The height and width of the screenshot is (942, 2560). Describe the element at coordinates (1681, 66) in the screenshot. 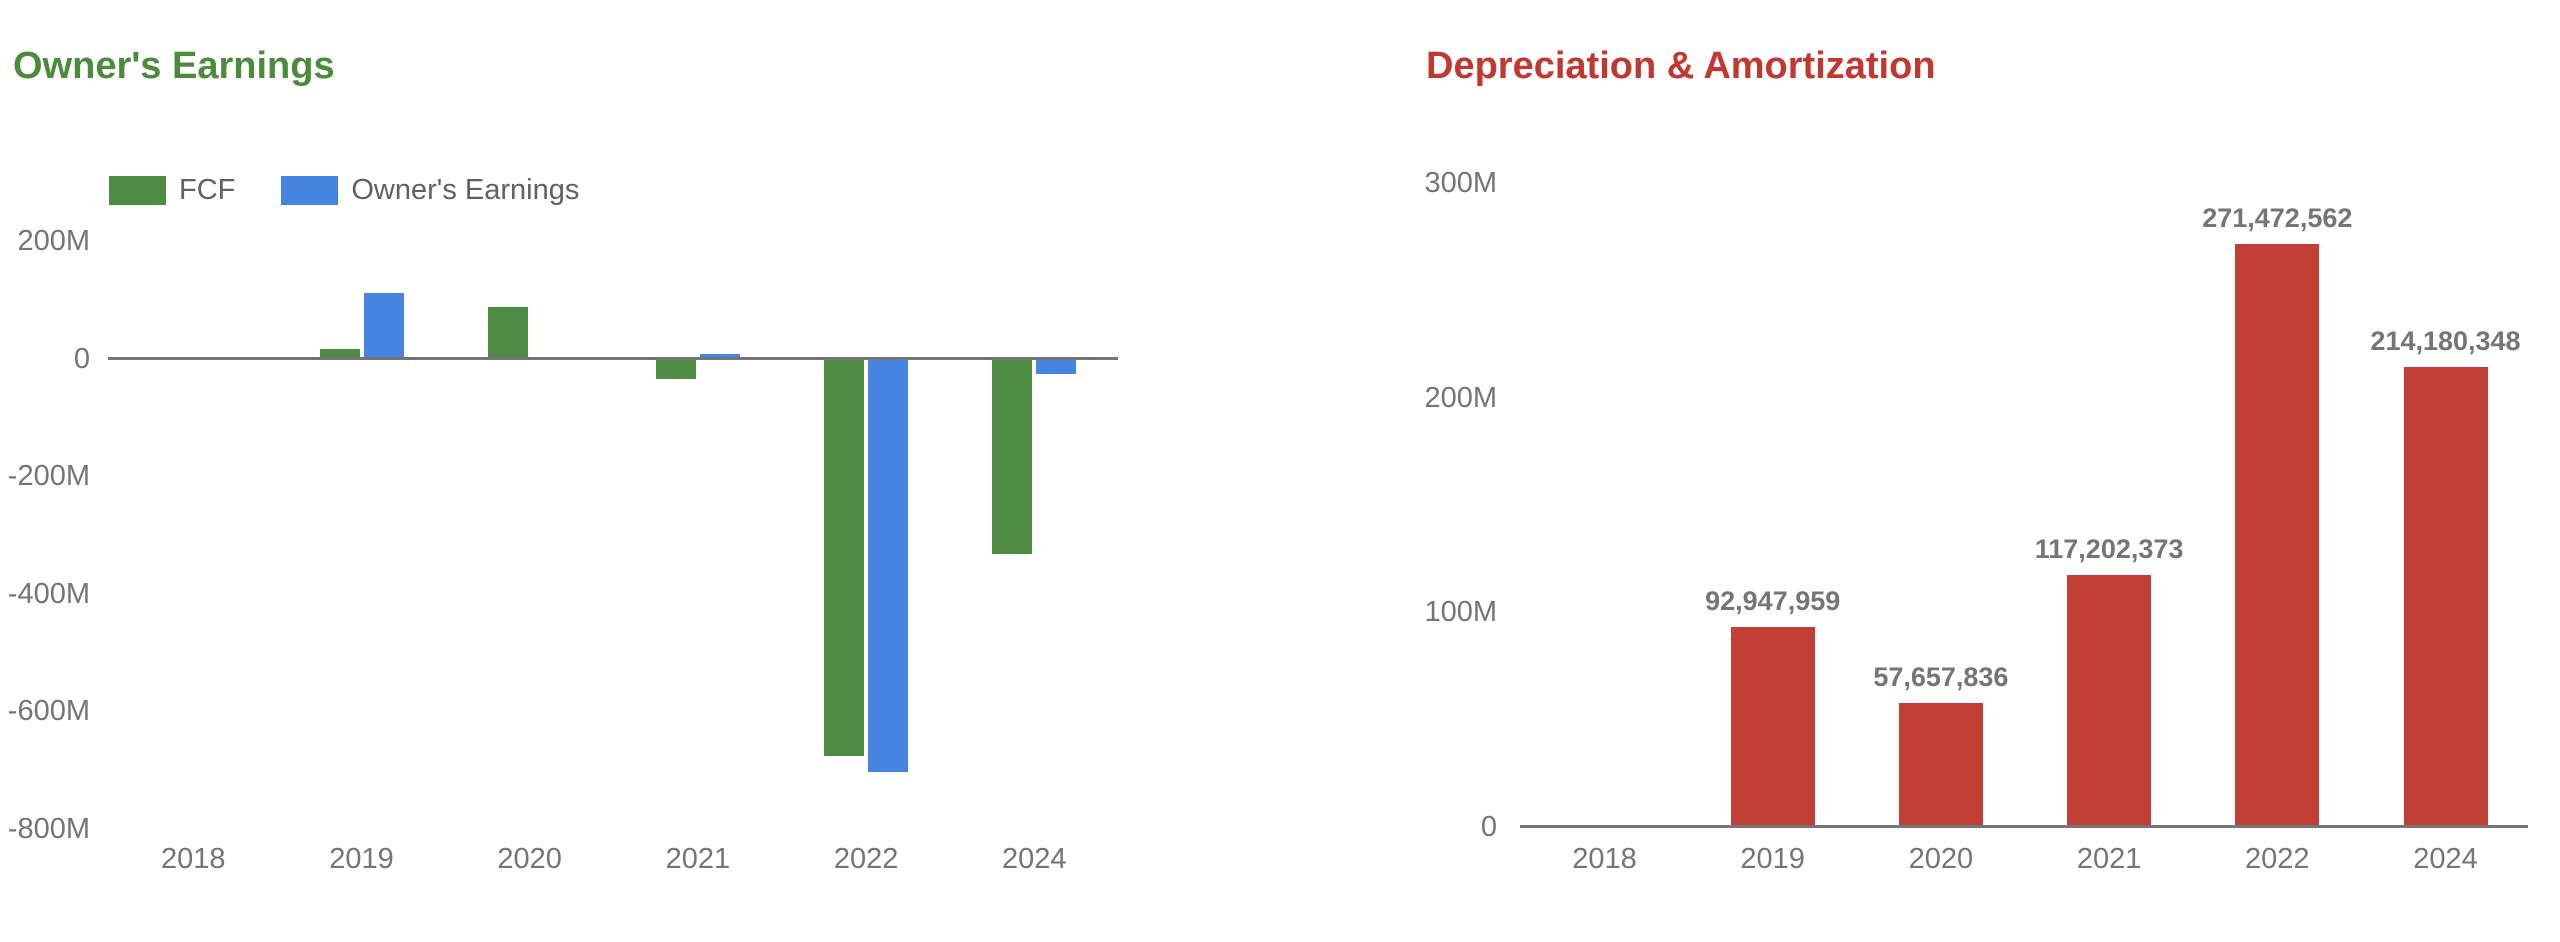

I see `depreciation-amortization-chart-title: Depreciation & Amortization` at that location.